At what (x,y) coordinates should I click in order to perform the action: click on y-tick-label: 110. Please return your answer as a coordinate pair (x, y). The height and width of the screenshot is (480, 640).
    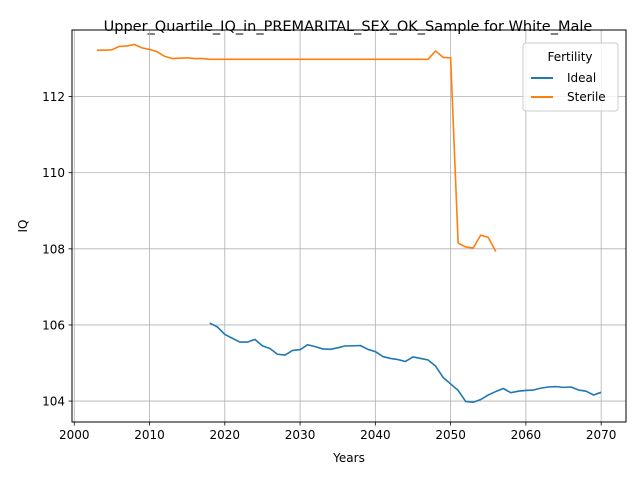
    Looking at the image, I should click on (53, 173).